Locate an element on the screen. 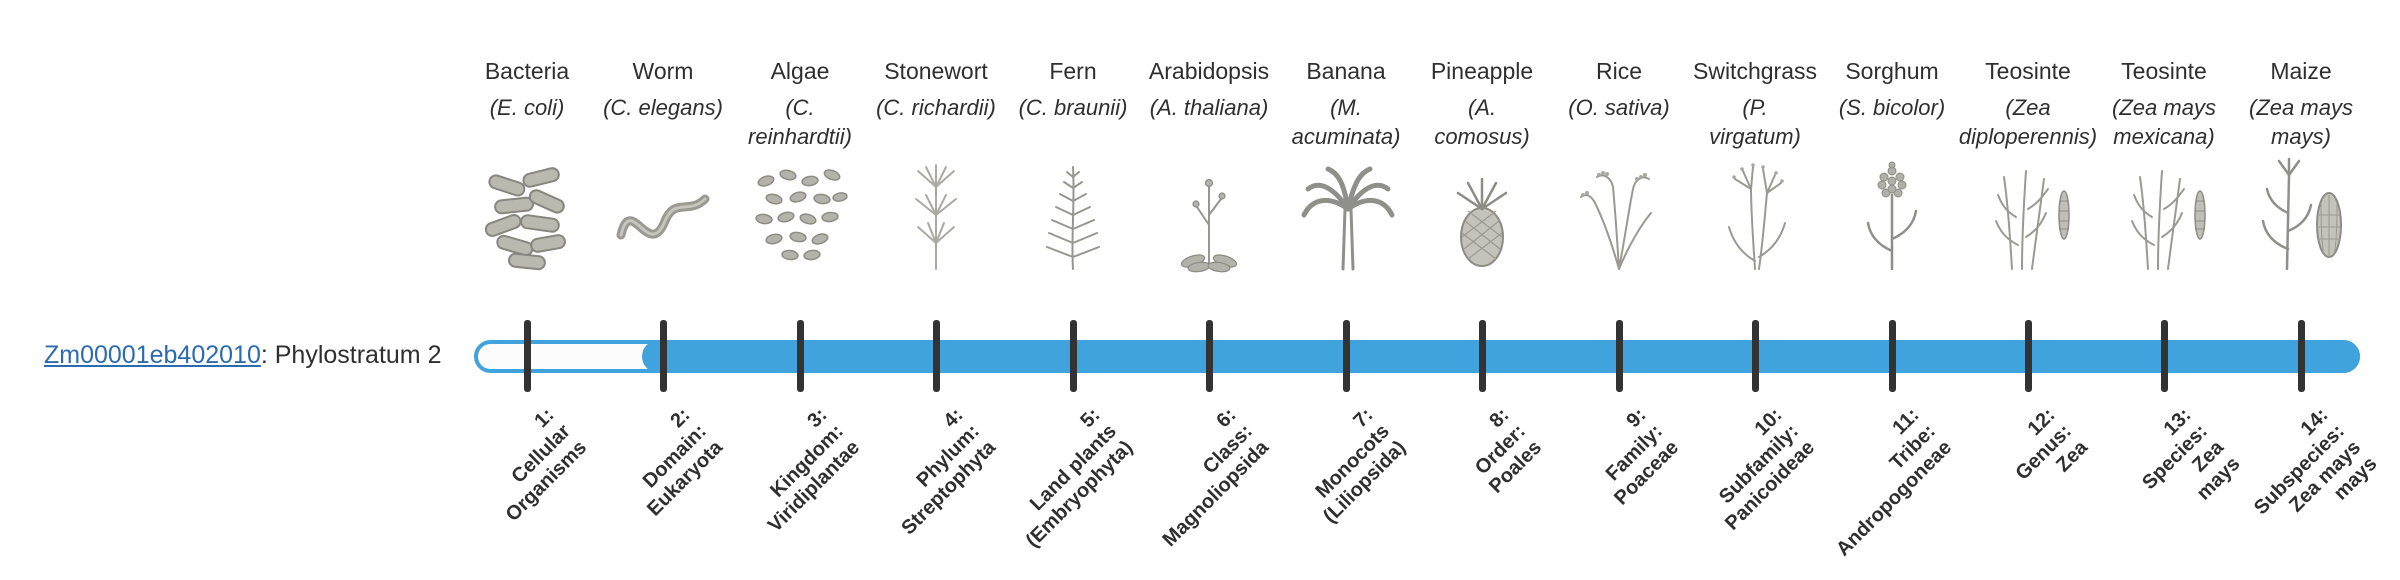 The width and height of the screenshot is (2400, 580). sorghum-icon is located at coordinates (1892, 213).